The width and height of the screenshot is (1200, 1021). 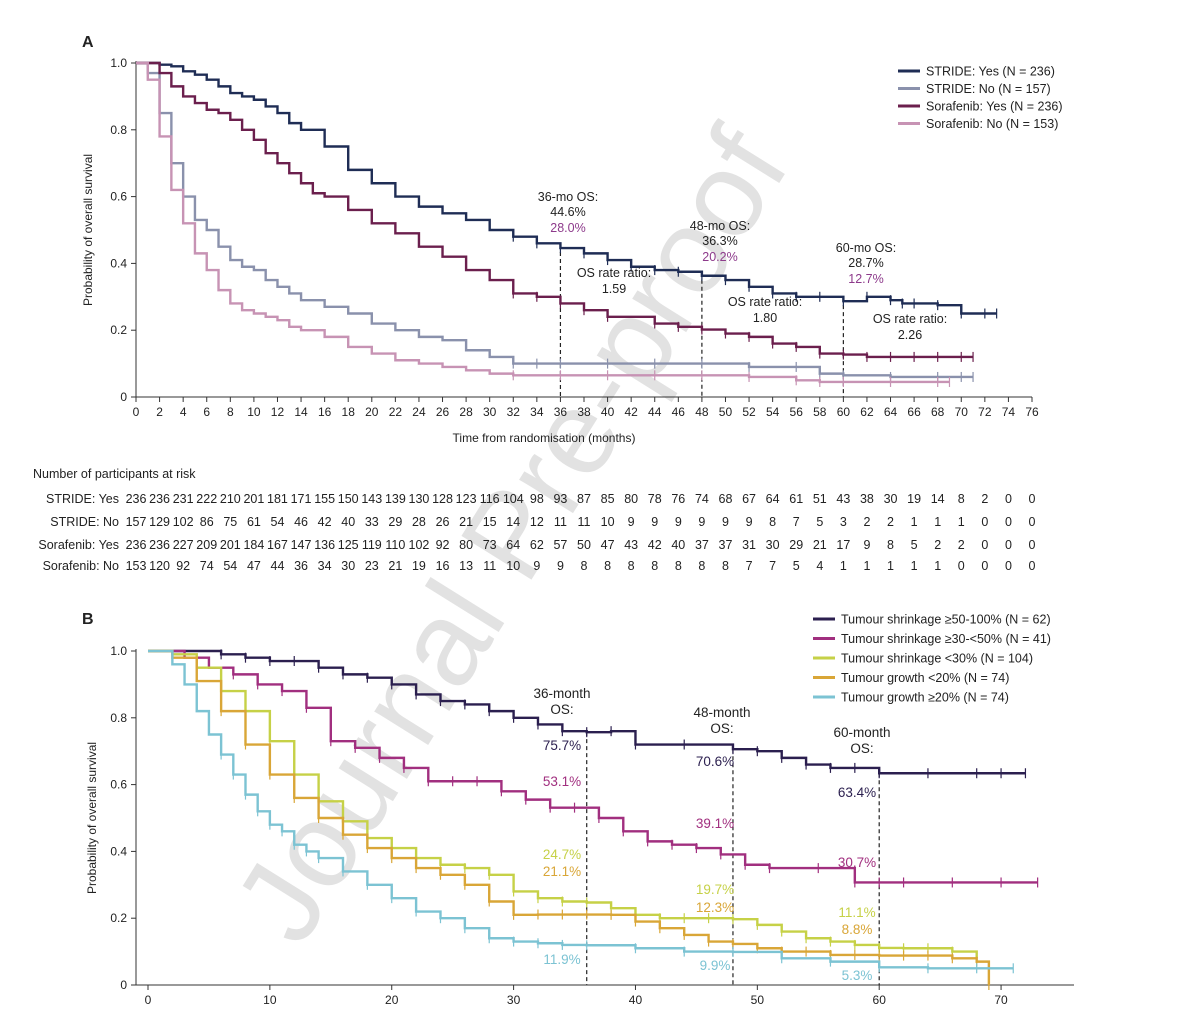 I want to click on legend-label: Tumour shrinkage ≥30-<50% (N = 41), so click(x=946, y=639).